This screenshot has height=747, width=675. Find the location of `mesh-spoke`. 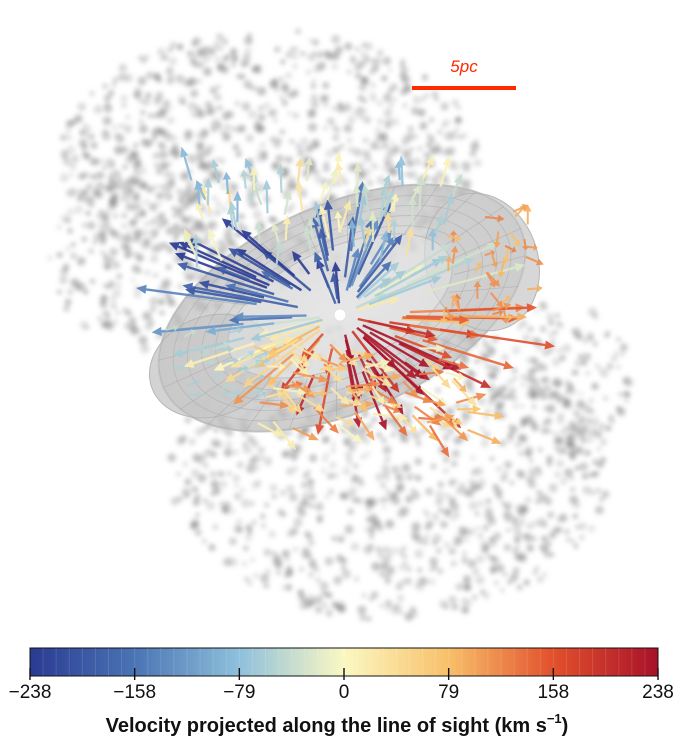

mesh-spoke is located at coordinates (483, 289).